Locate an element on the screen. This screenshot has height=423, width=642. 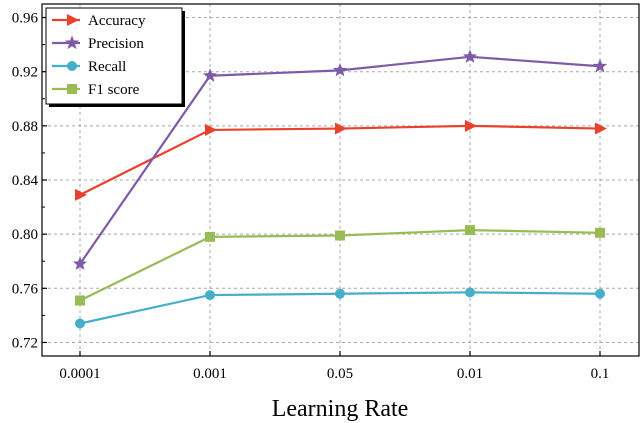
y-tick-label: 0.92 is located at coordinates (25, 73).